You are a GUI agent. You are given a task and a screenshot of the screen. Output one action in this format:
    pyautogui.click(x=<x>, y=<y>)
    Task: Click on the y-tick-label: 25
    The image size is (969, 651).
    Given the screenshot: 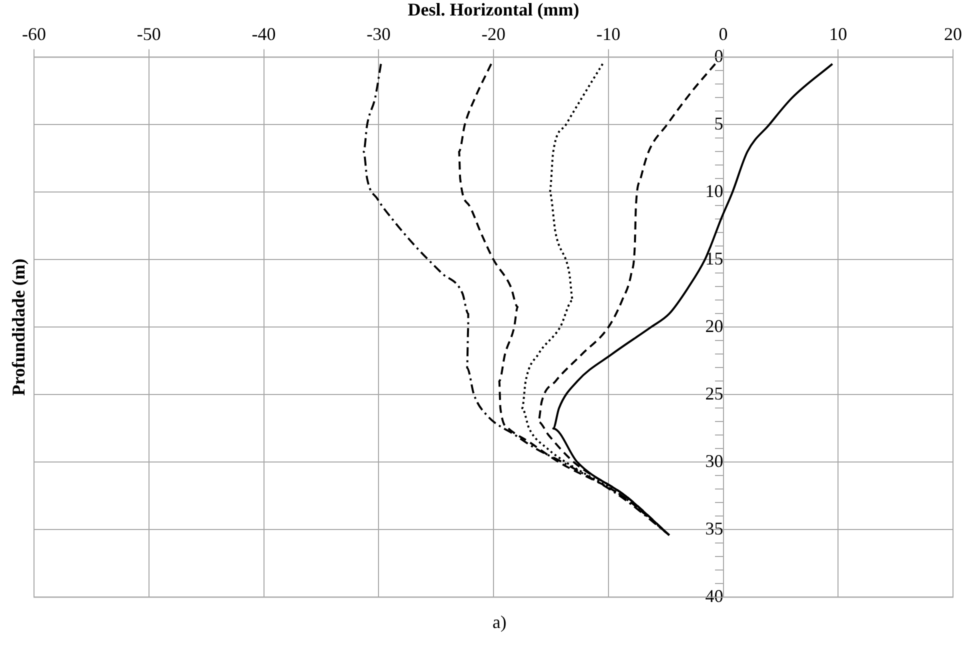 What is the action you would take?
    pyautogui.click(x=714, y=393)
    